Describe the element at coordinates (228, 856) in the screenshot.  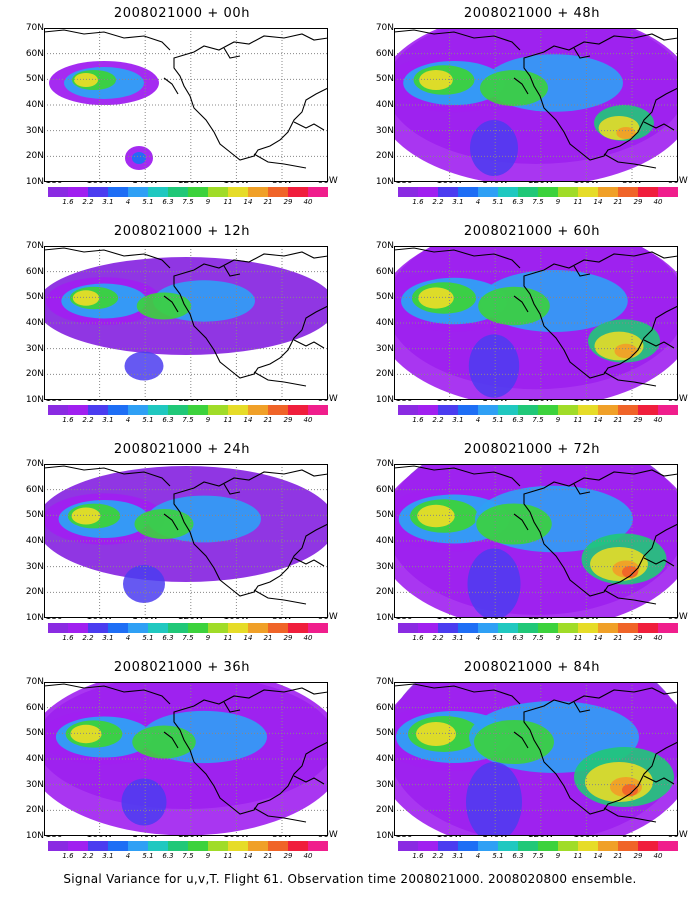
I see `colorbar-label: 11` at that location.